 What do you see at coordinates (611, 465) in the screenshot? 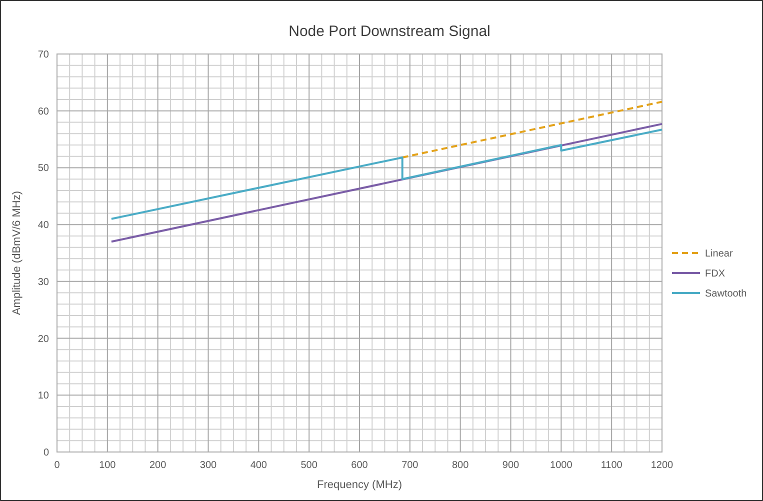
I see `x-tick-label: 1100` at bounding box center [611, 465].